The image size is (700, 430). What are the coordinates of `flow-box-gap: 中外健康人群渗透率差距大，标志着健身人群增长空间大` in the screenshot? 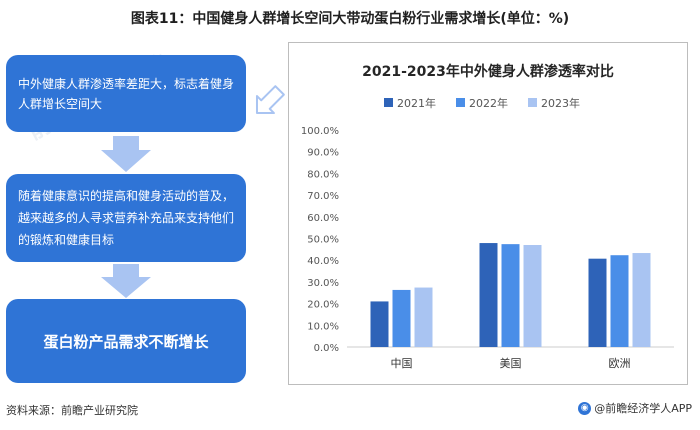 It's located at (126, 93).